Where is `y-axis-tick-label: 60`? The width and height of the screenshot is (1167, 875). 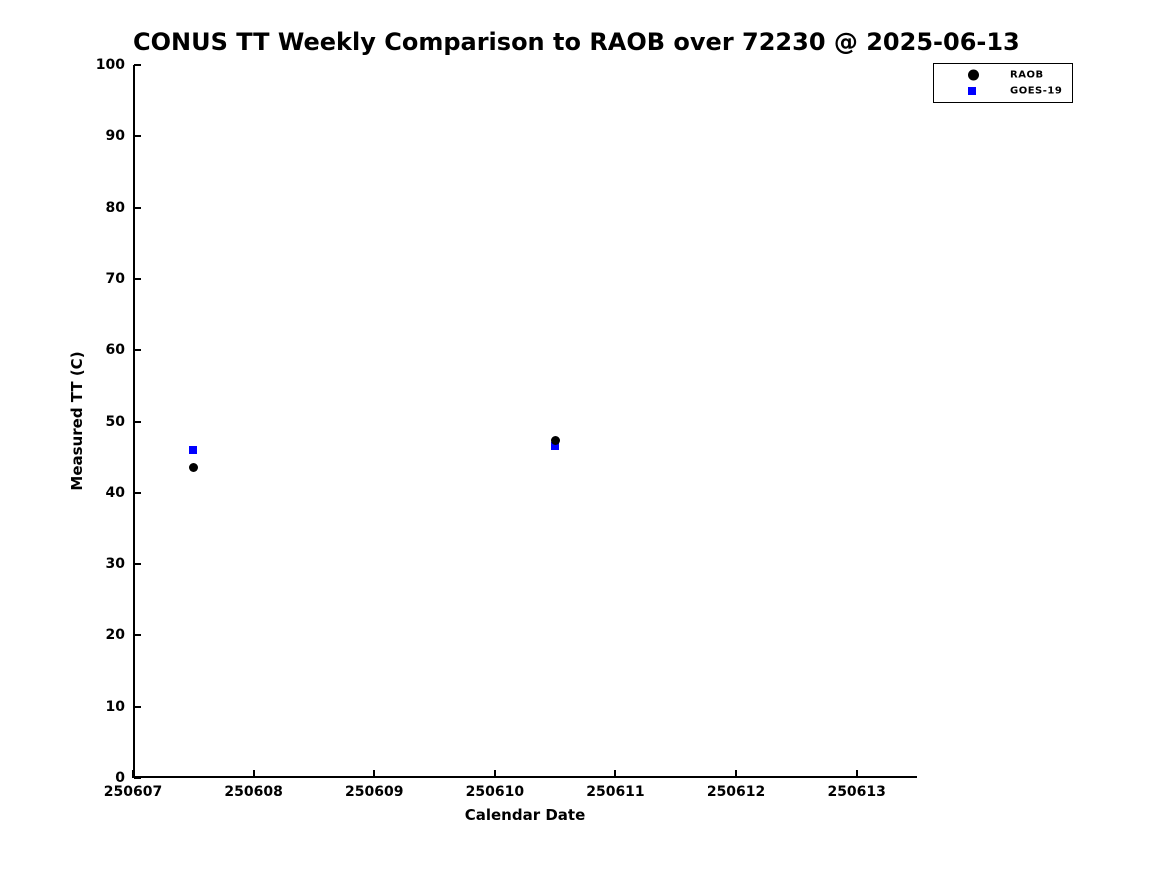
y-axis-tick-label: 60 is located at coordinates (115, 350).